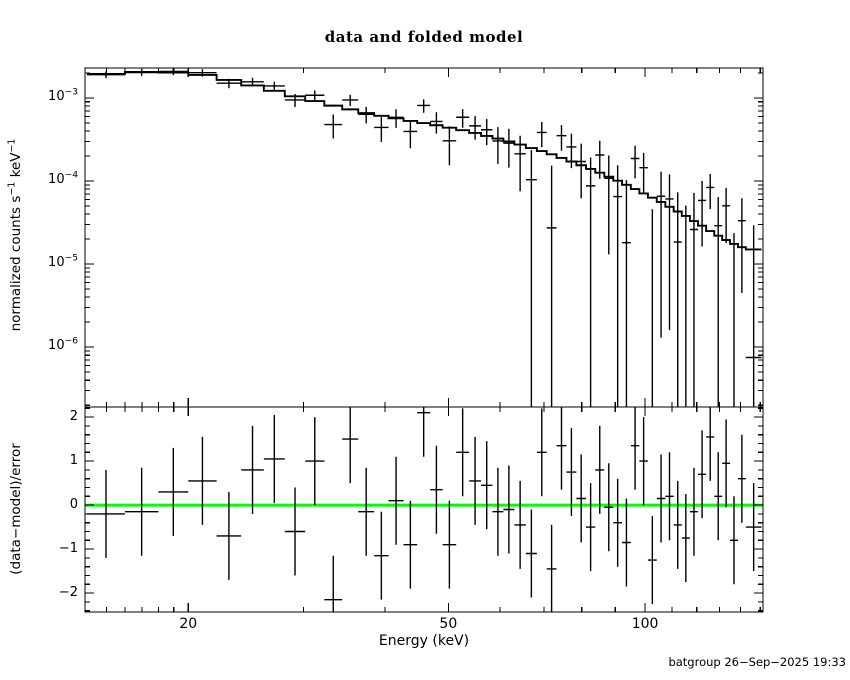 This screenshot has width=850, height=680. What do you see at coordinates (188, 624) in the screenshot?
I see `x-tick-label: 20` at bounding box center [188, 624].